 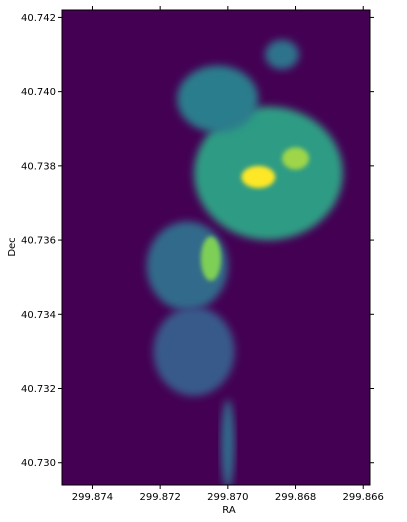 What do you see at coordinates (12, 246) in the screenshot?
I see `y-axis-label: Dec` at bounding box center [12, 246].